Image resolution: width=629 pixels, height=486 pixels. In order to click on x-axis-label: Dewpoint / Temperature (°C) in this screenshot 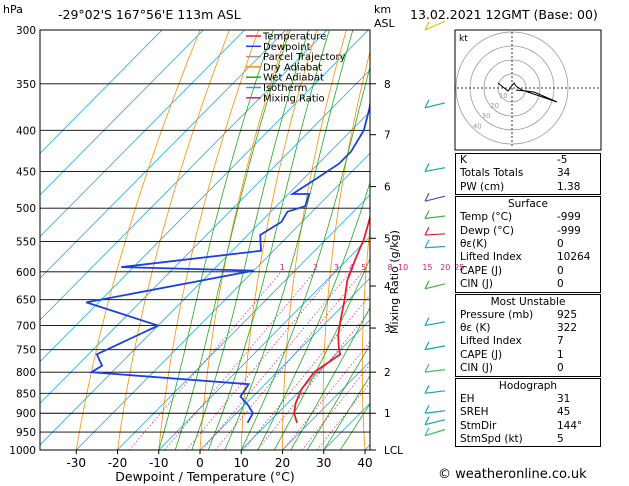, I will do `click(204, 476)`.